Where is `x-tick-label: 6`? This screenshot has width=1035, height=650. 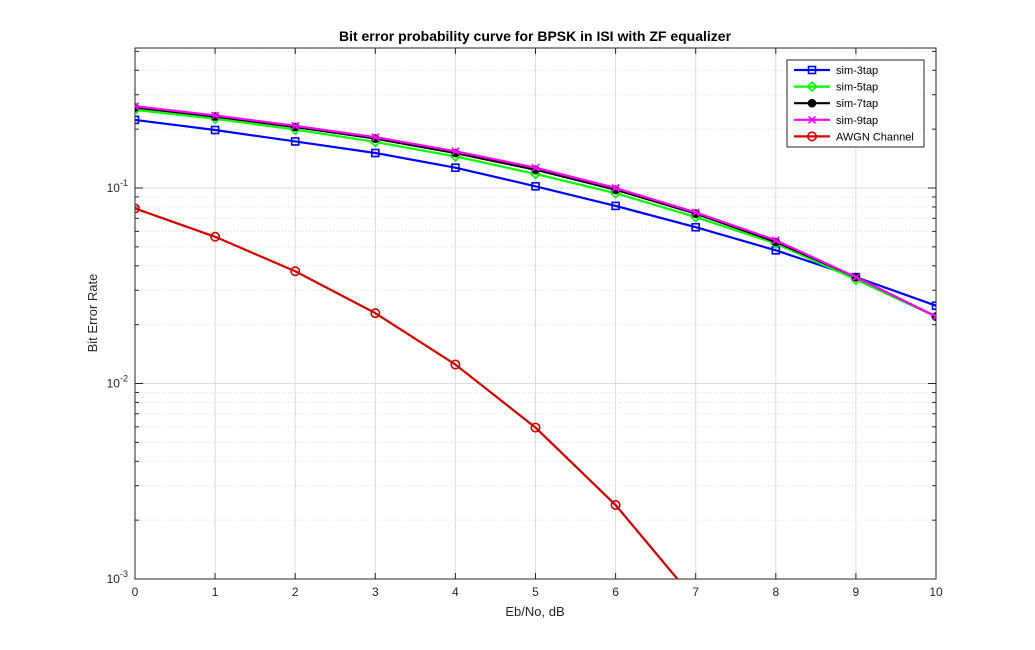 x-tick-label: 6 is located at coordinates (615, 592).